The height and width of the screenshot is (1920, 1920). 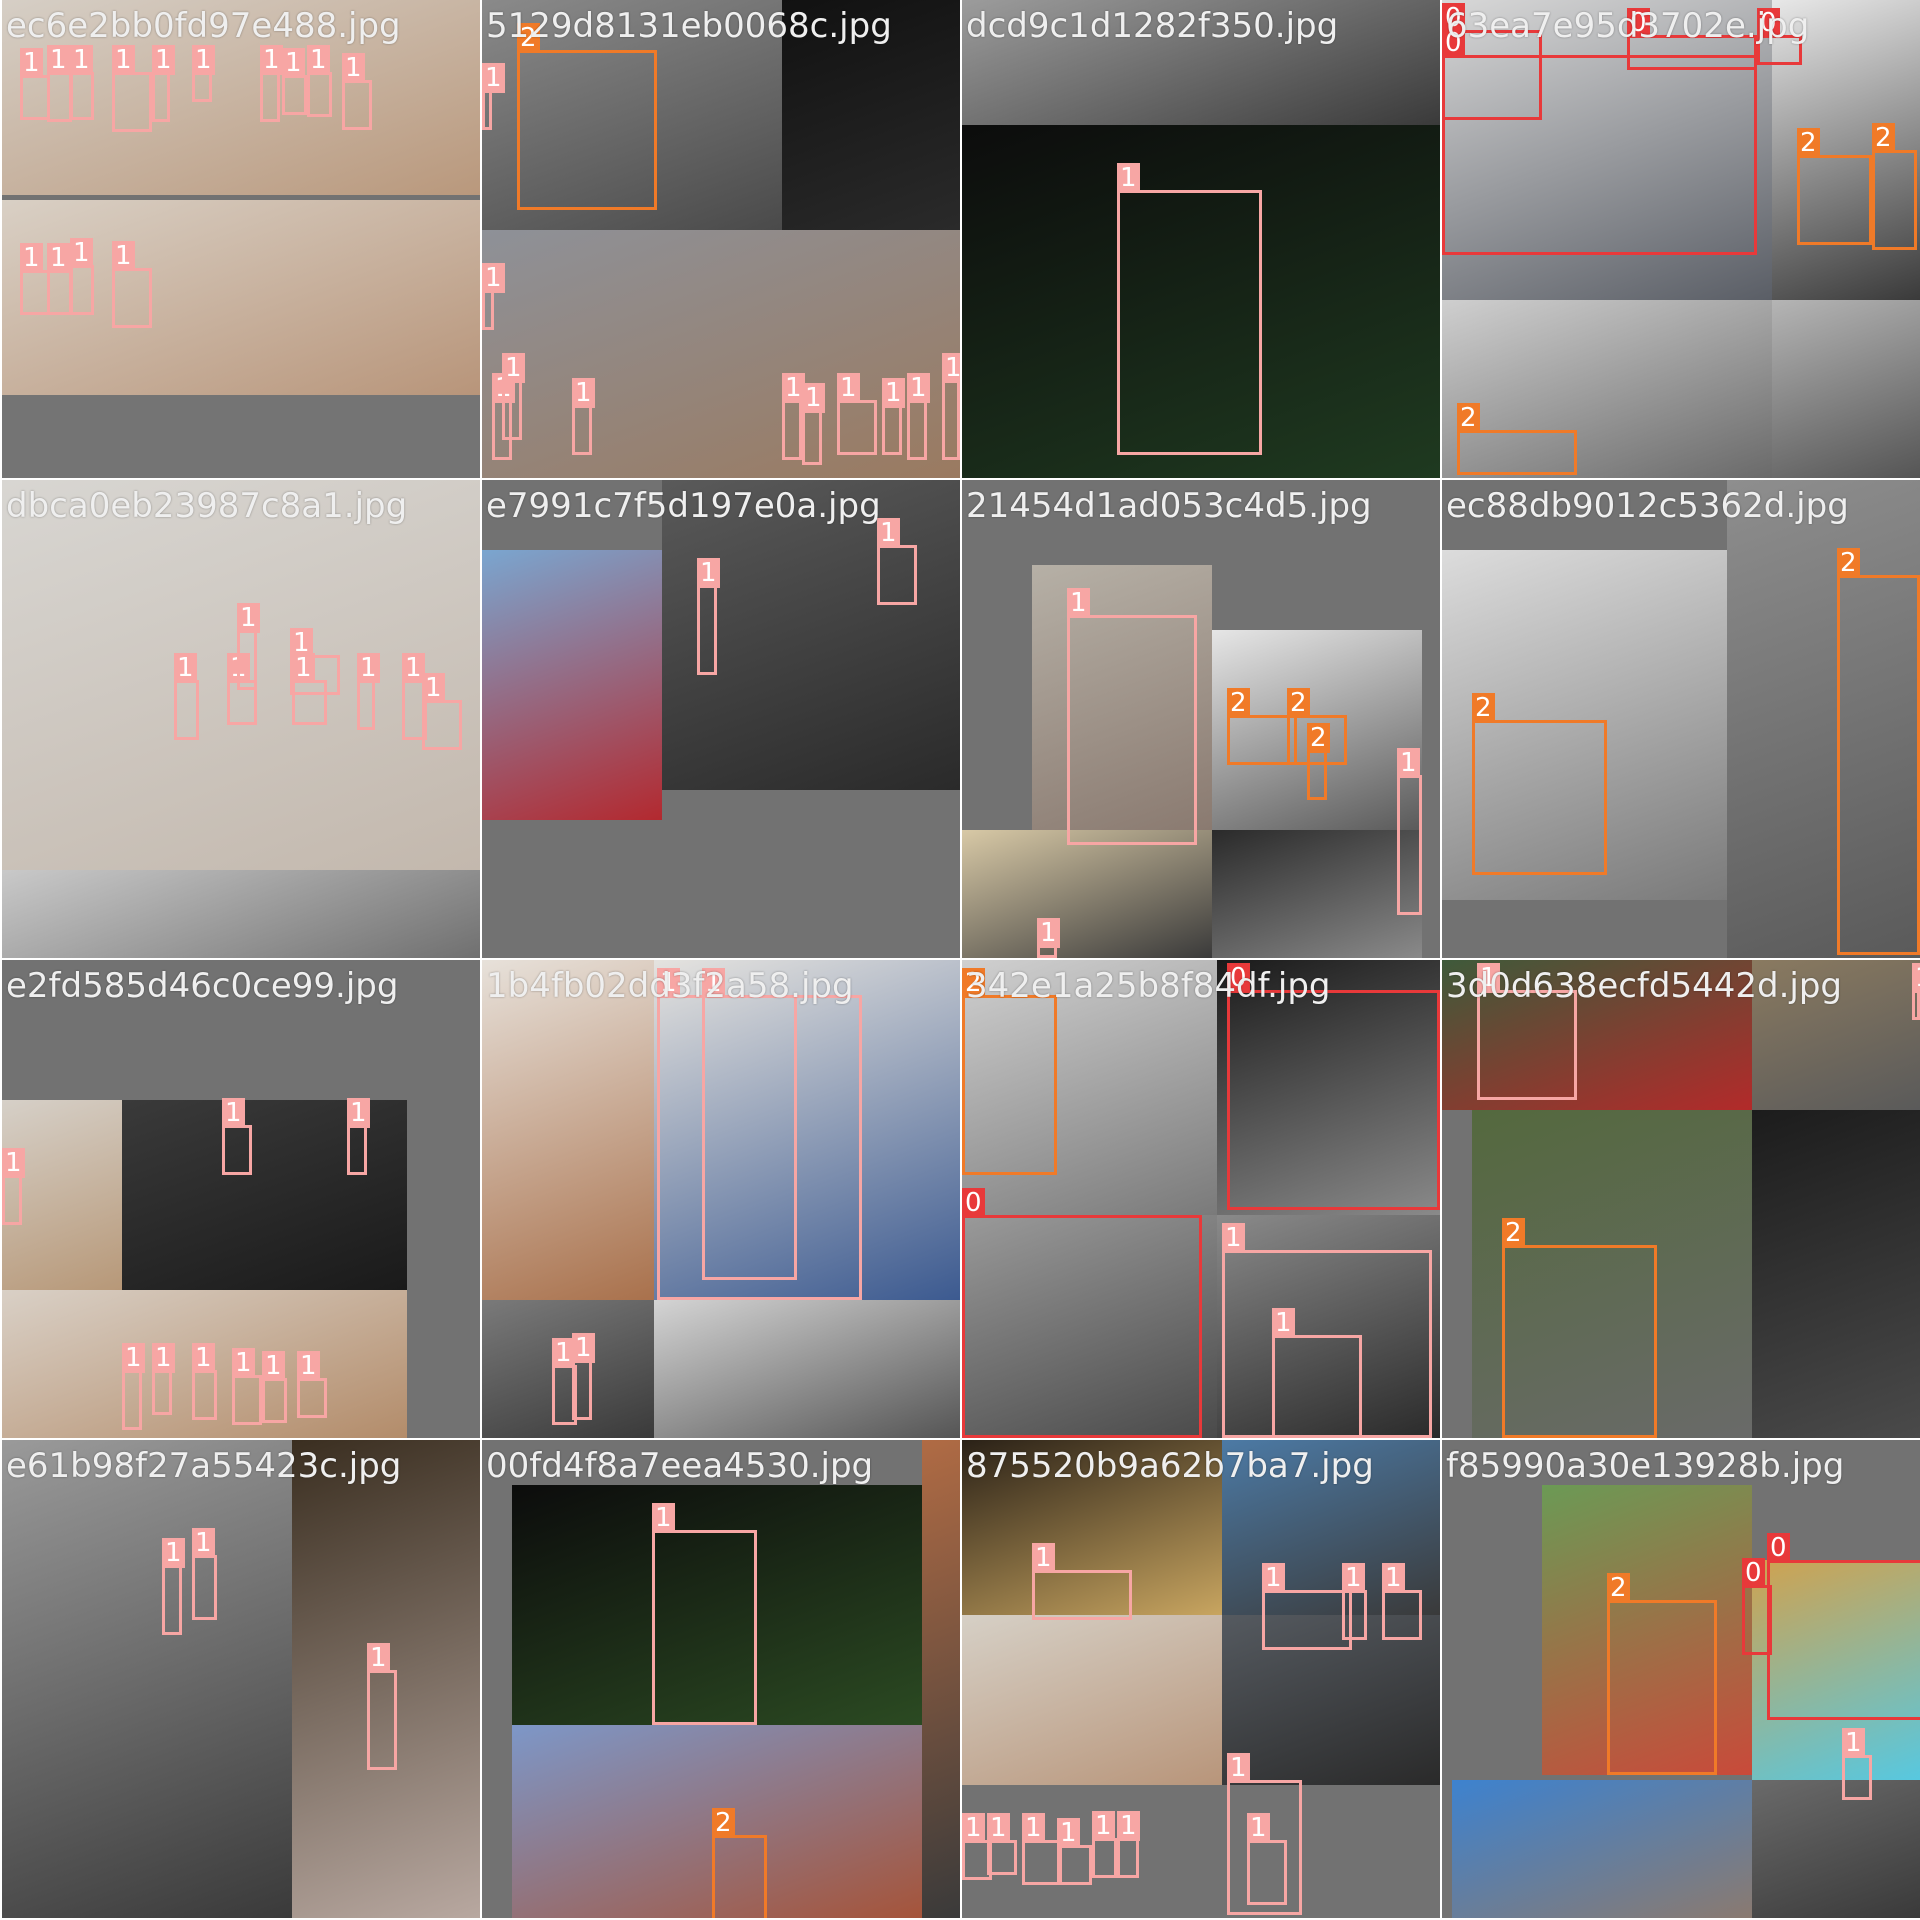 I want to click on mosaic-tile: 5129d8131eb0068c.jpg 2 1 1 1 1 1 1 1 1 1 1 1, so click(x=721, y=239).